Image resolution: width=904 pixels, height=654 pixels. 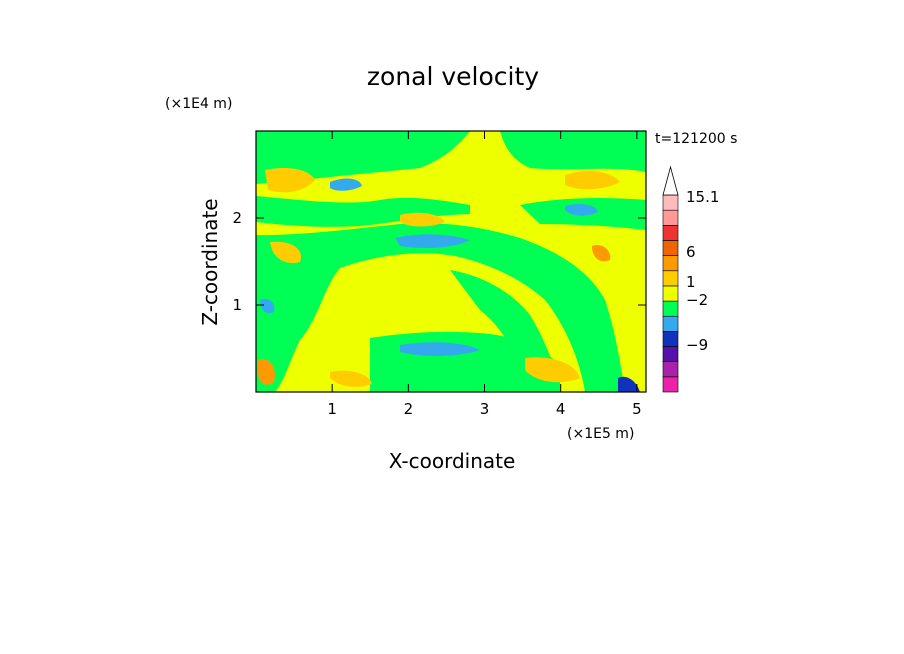 I want to click on x-tick-label: 5, so click(x=637, y=409).